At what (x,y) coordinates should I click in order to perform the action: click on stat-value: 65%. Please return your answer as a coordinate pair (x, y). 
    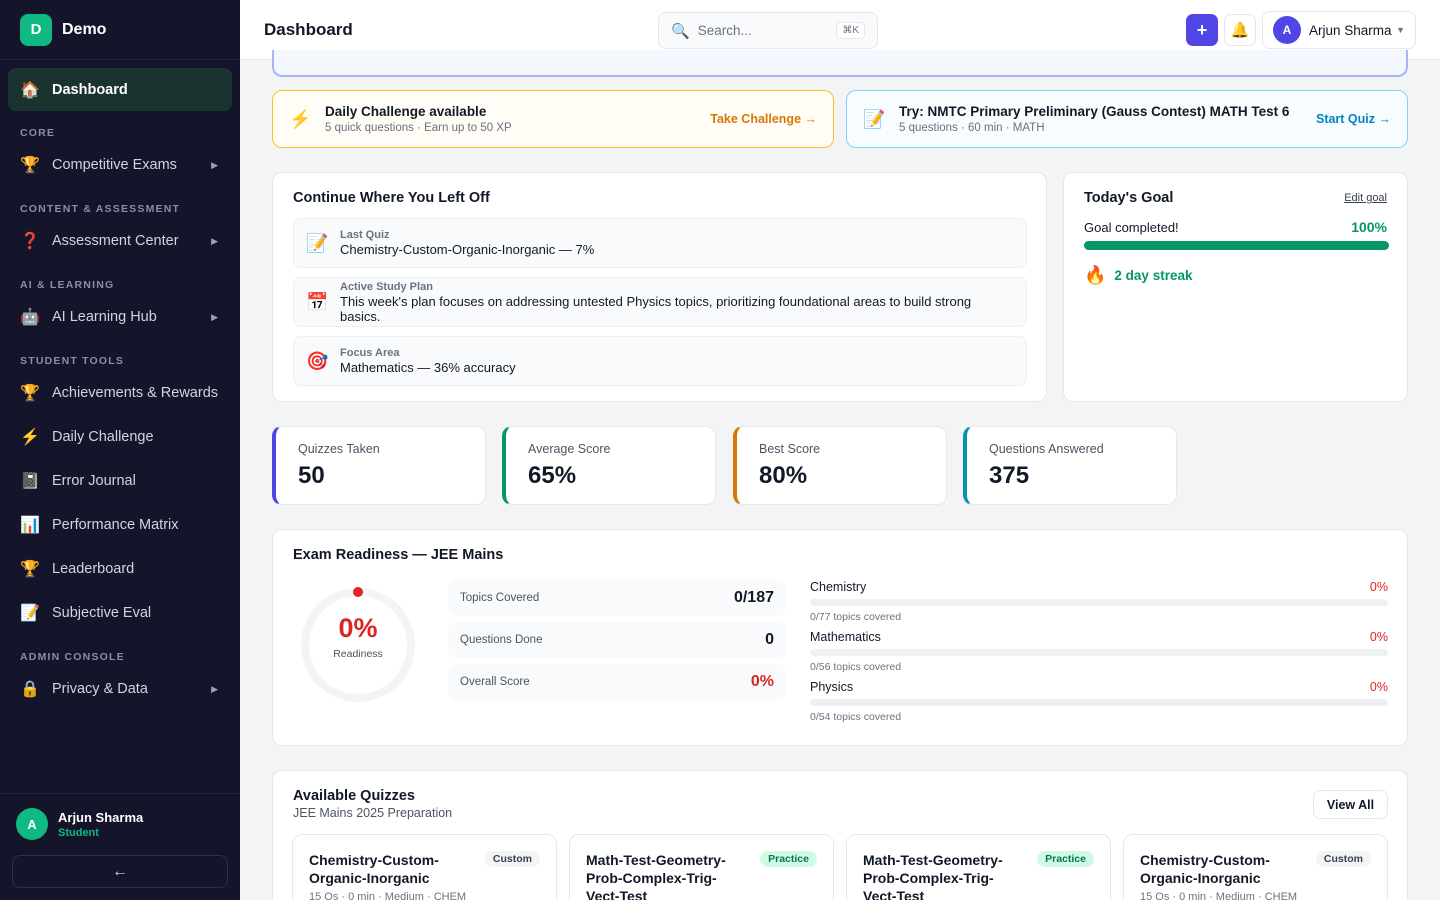
    Looking at the image, I should click on (552, 475).